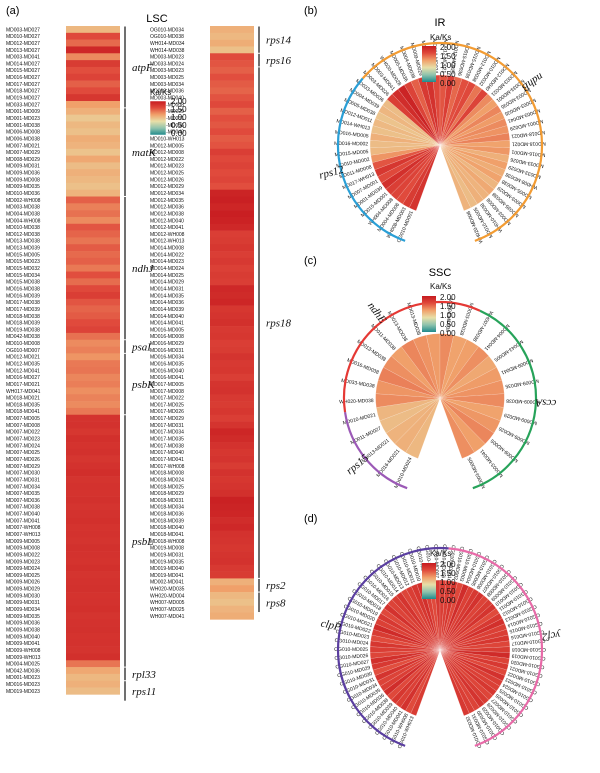 Image resolution: width=600 pixels, height=773 pixels. What do you see at coordinates (454, 682) in the screenshot?
I see `radial-wedge` at bounding box center [454, 682].